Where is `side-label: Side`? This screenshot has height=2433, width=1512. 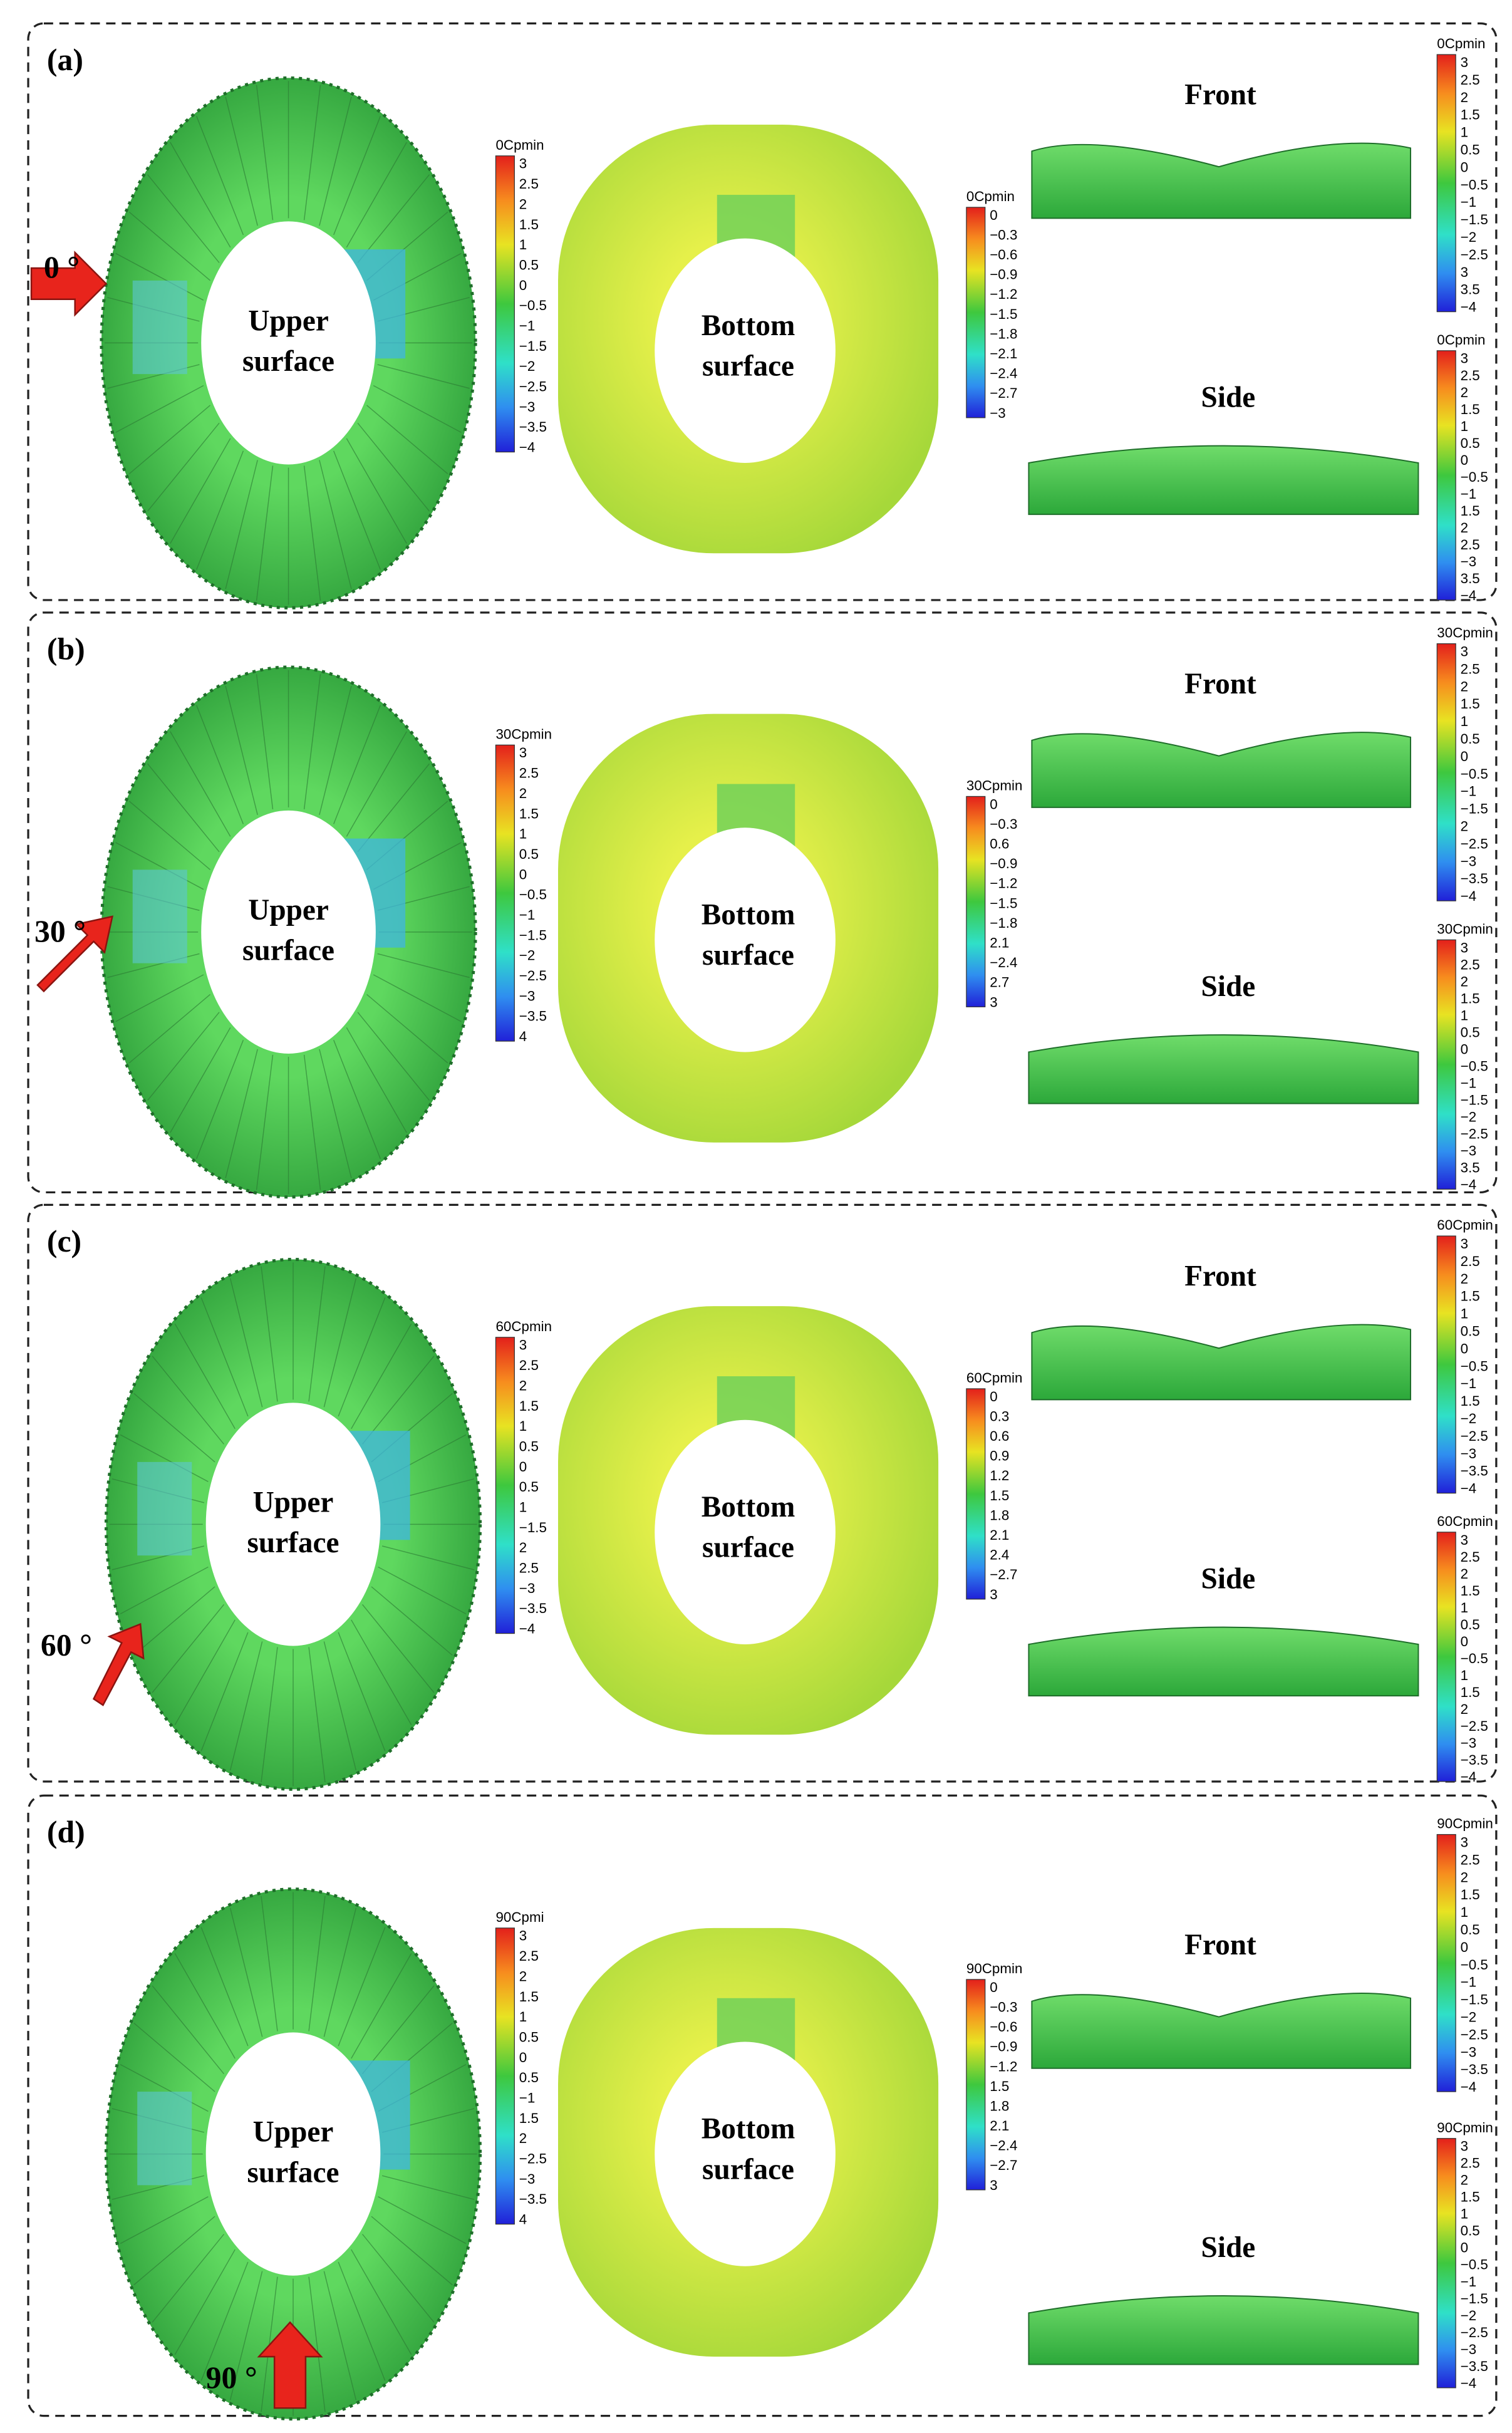
side-label: Side is located at coordinates (1228, 1578).